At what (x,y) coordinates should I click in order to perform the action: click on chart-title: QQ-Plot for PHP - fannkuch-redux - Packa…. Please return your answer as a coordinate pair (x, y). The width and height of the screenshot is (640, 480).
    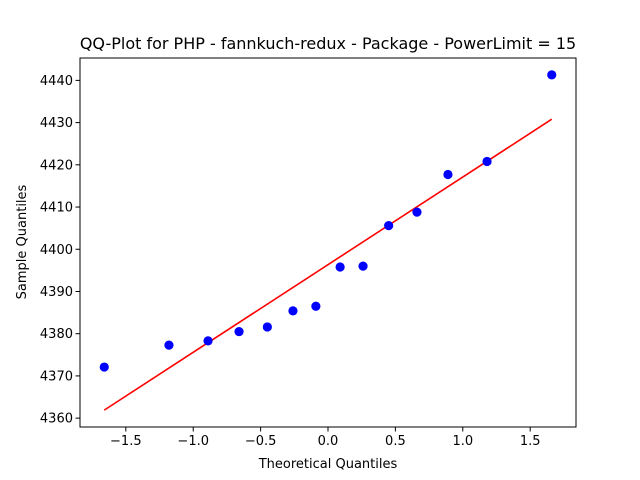
    Looking at the image, I should click on (328, 43).